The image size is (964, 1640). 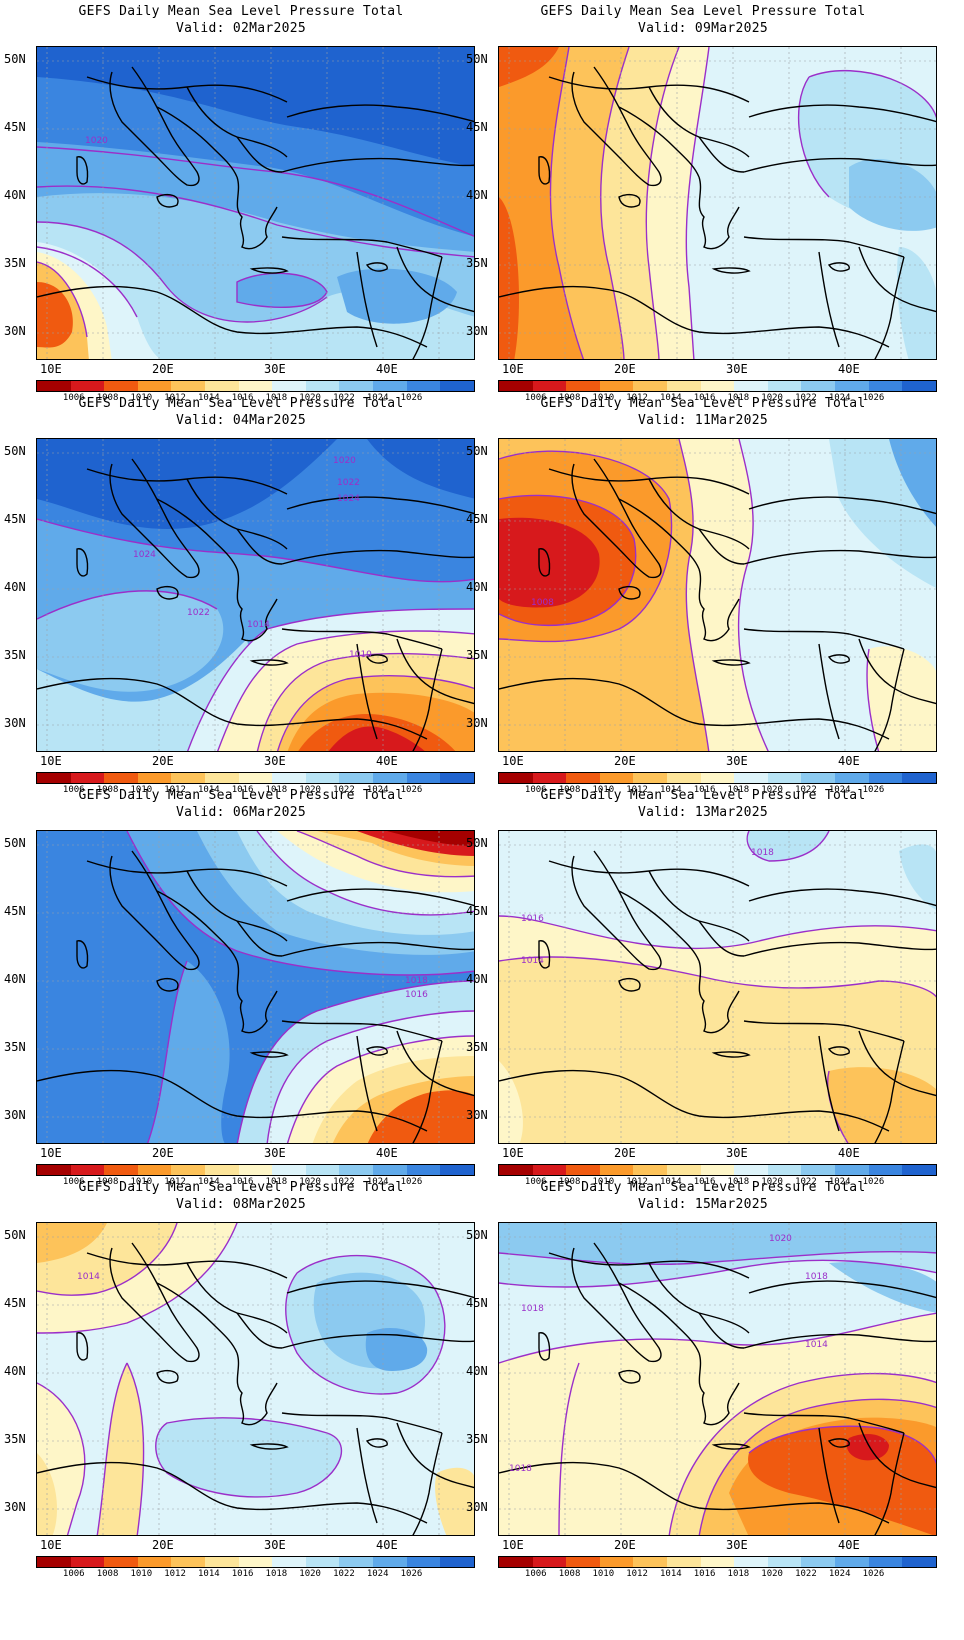 I want to click on longitude-tick-label: 30E, so click(x=737, y=1153).